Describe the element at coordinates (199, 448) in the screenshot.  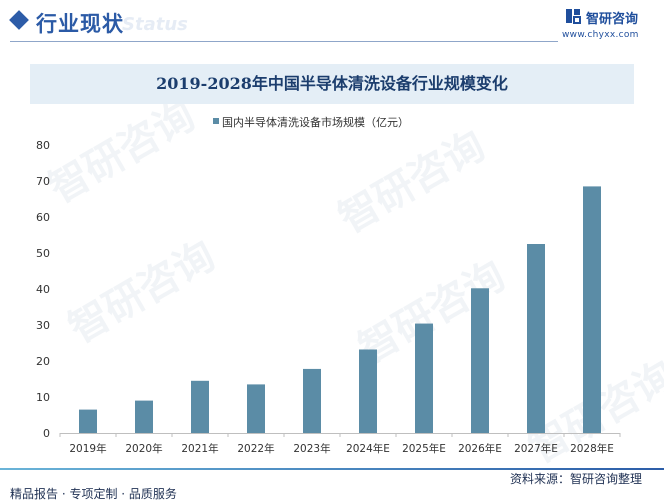
I see `x-tick-label: 2021年` at that location.